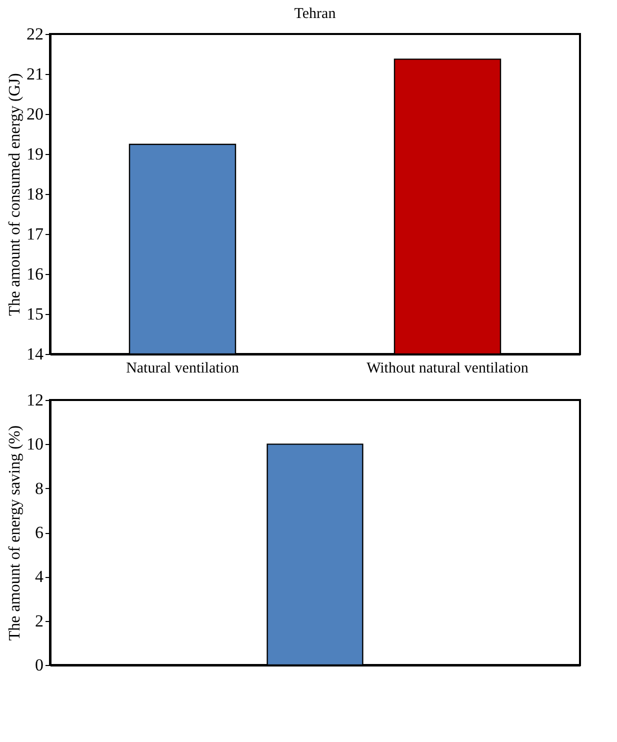 This screenshot has height=742, width=617. What do you see at coordinates (39, 532) in the screenshot?
I see `y-tick-label: 6` at bounding box center [39, 532].